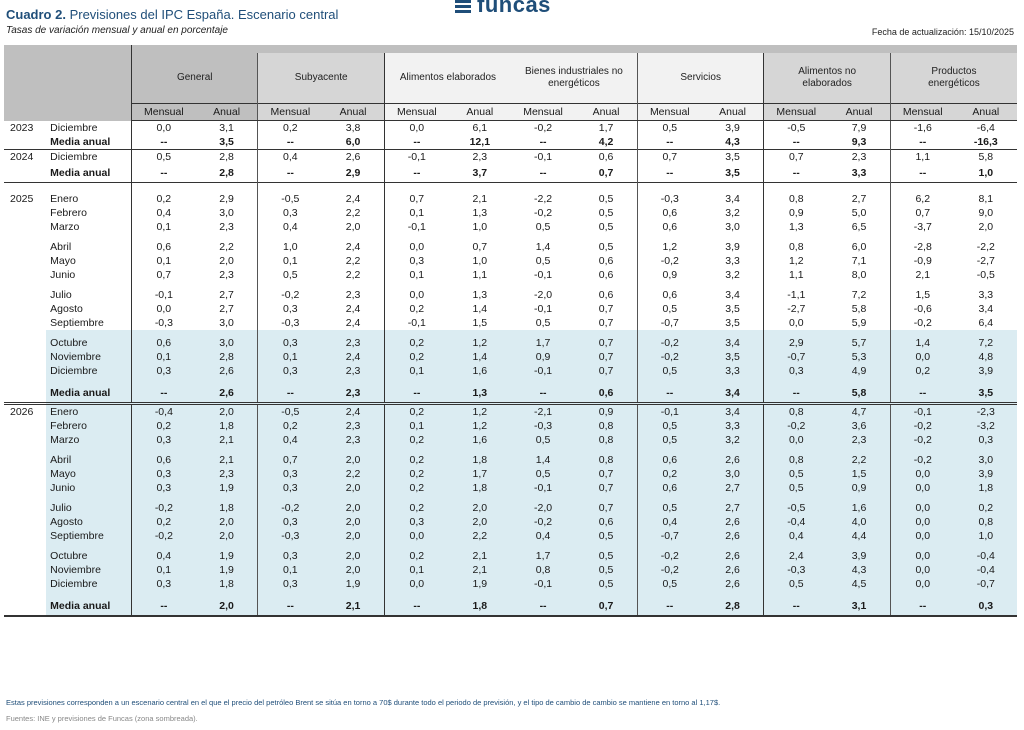 This screenshot has width=1024, height=730. Describe the element at coordinates (480, 275) in the screenshot. I see `anual-value-cell: 1,1` at that location.